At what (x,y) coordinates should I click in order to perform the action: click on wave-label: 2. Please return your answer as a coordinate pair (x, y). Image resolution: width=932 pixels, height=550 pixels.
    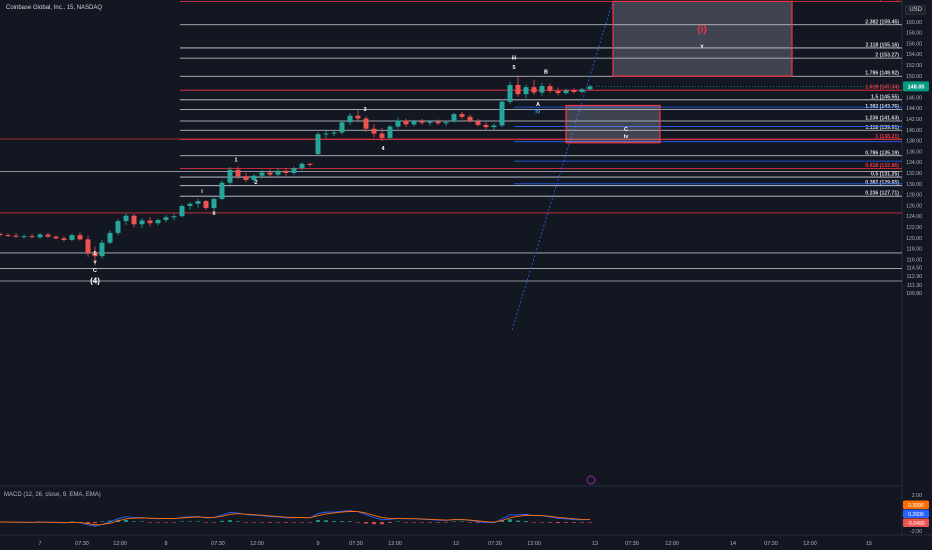
    Looking at the image, I should click on (255, 183).